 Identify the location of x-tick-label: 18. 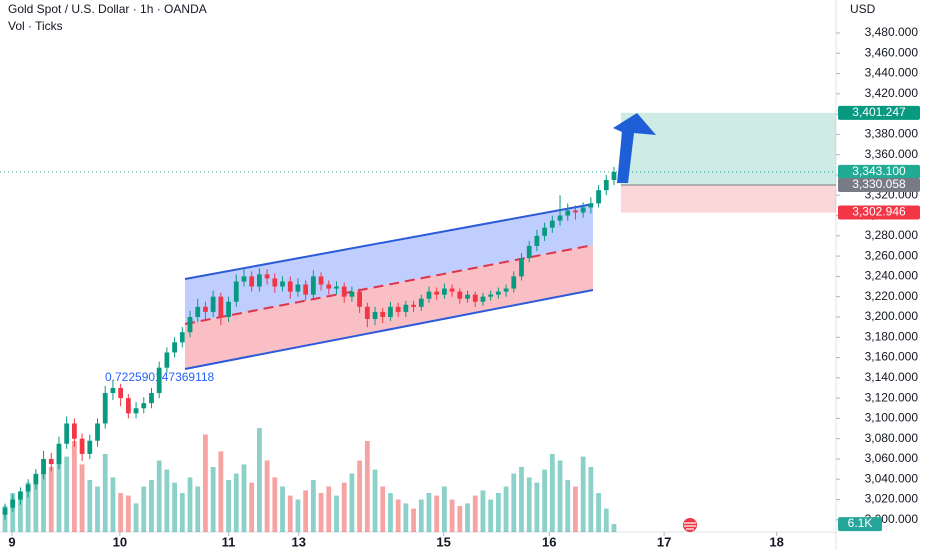
(776, 541).